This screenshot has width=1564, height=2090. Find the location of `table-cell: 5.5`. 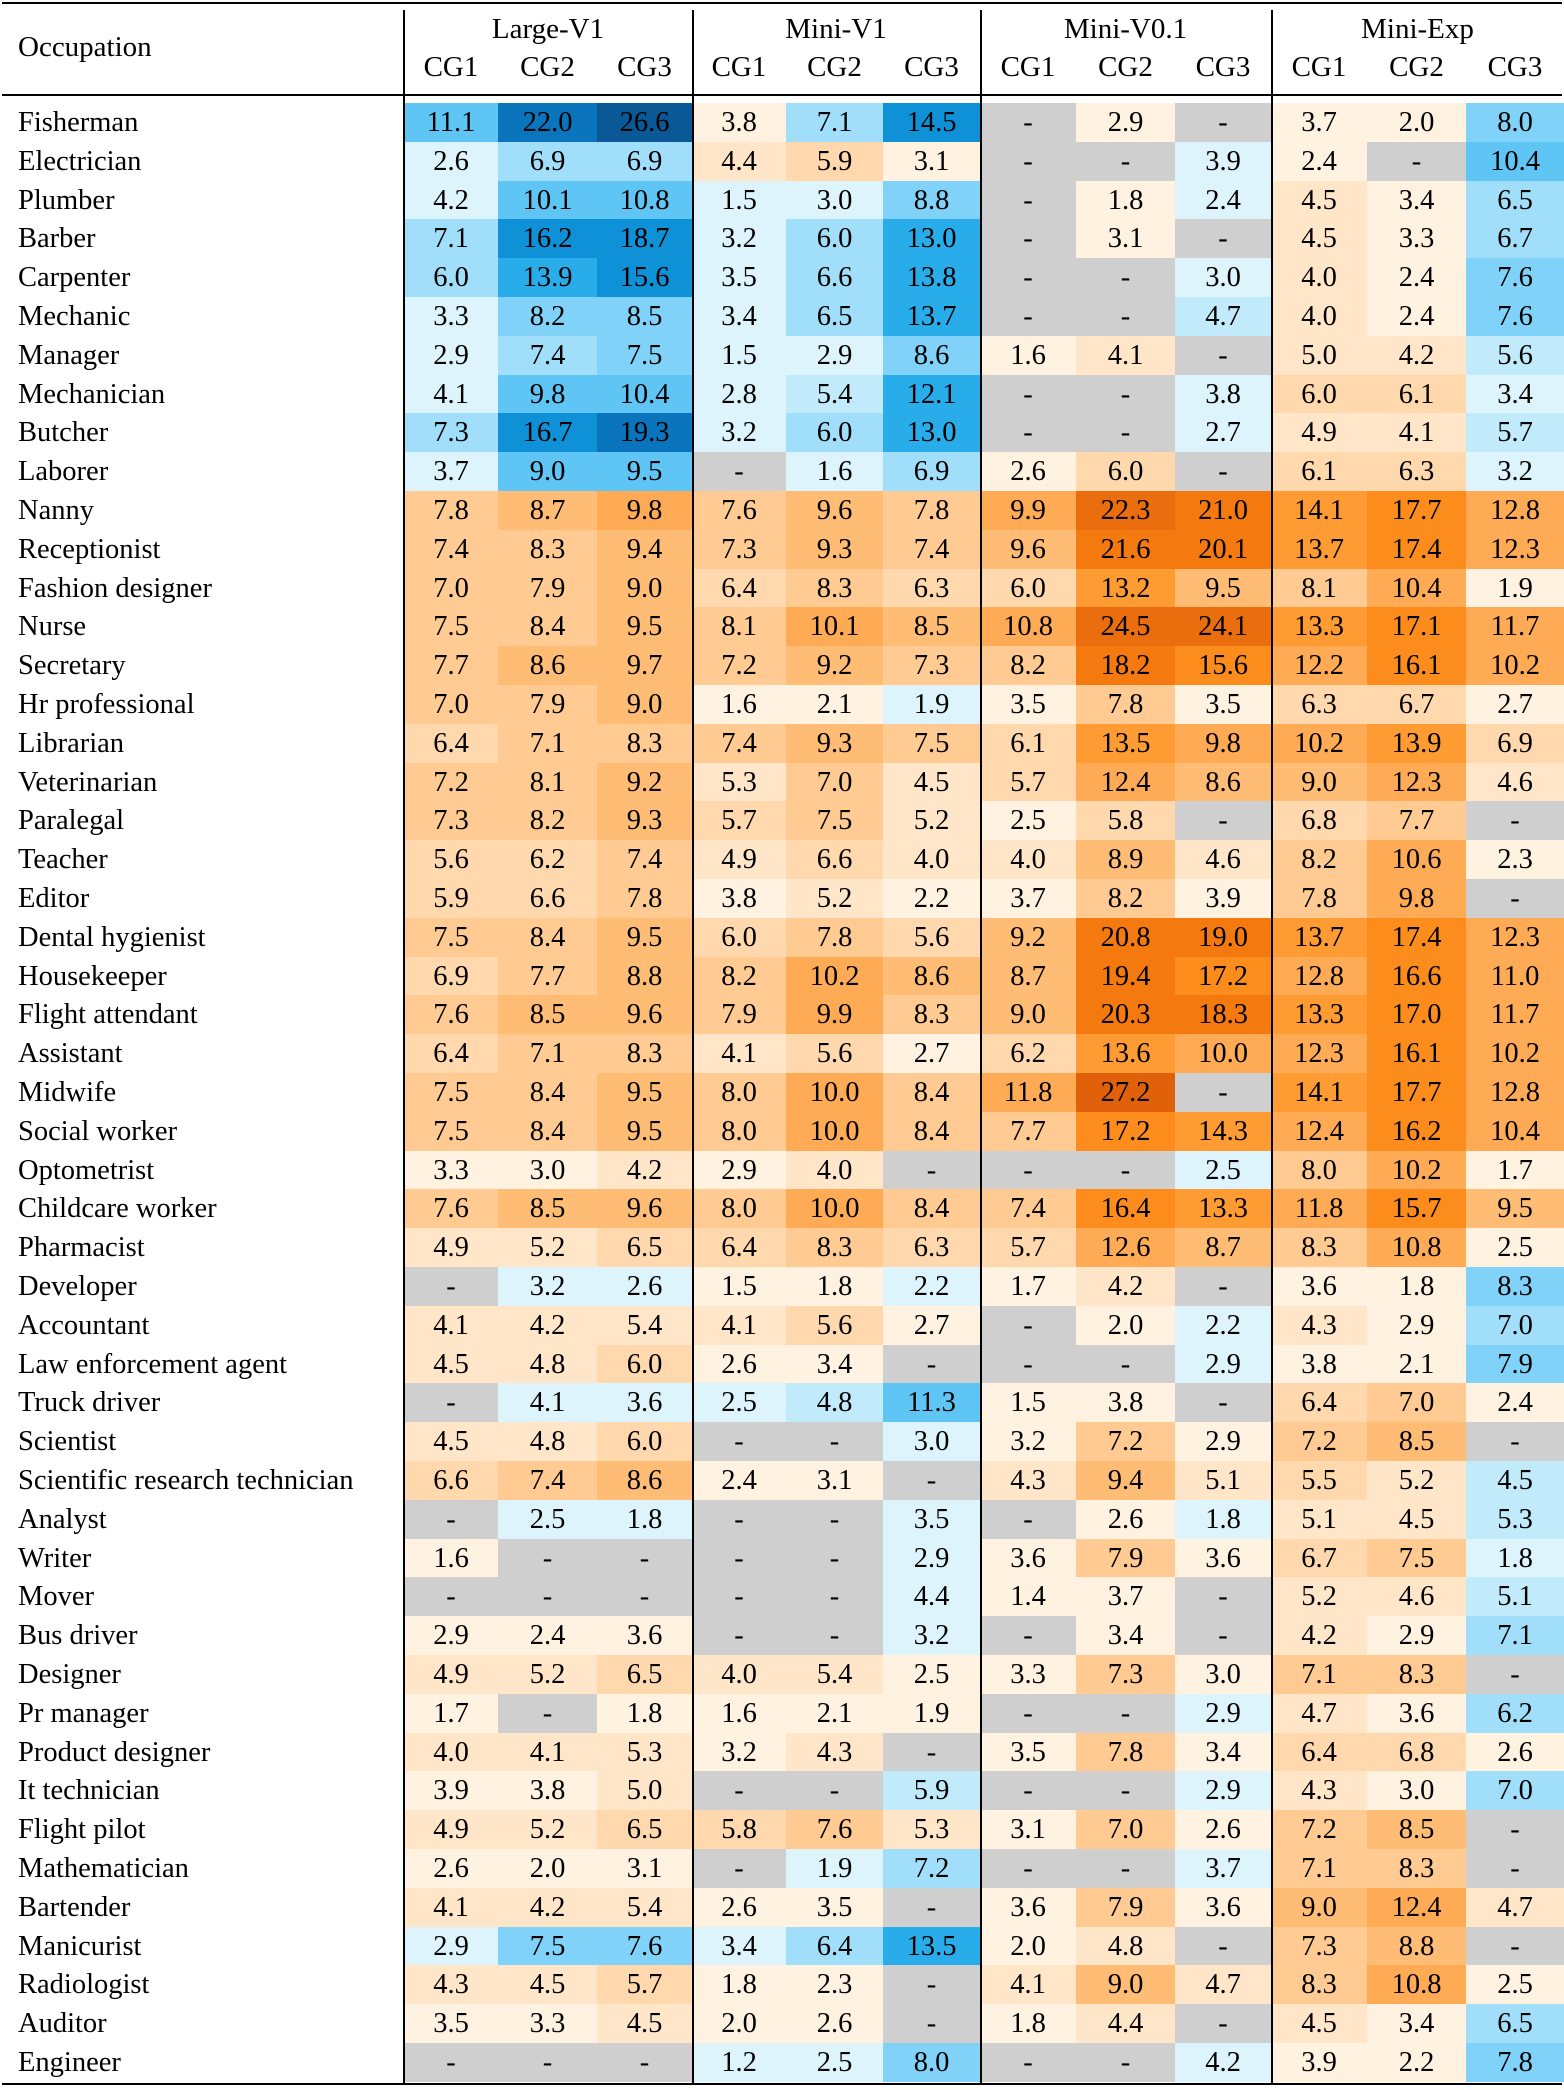

table-cell: 5.5 is located at coordinates (1319, 1480).